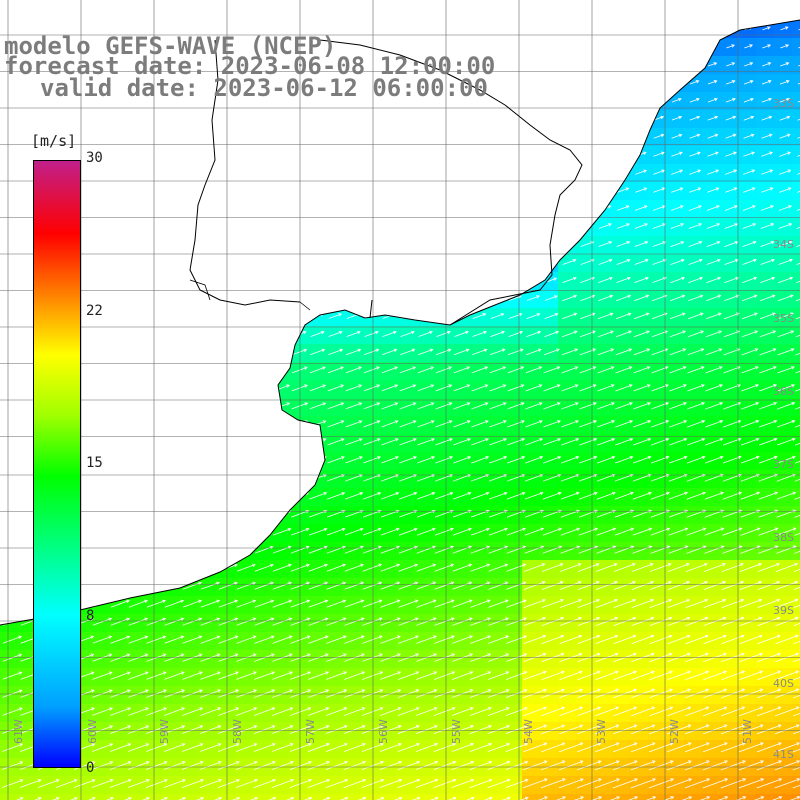 Image resolution: width=800 pixels, height=800 pixels. Describe the element at coordinates (601, 731) in the screenshot. I see `lon-label: 53W` at that location.